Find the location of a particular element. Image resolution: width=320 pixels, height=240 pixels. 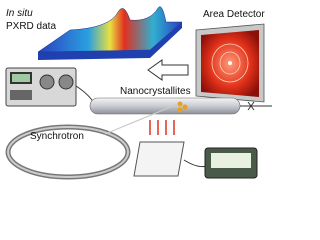

nano-label: Nanocrystallites is located at coordinates (155, 91).